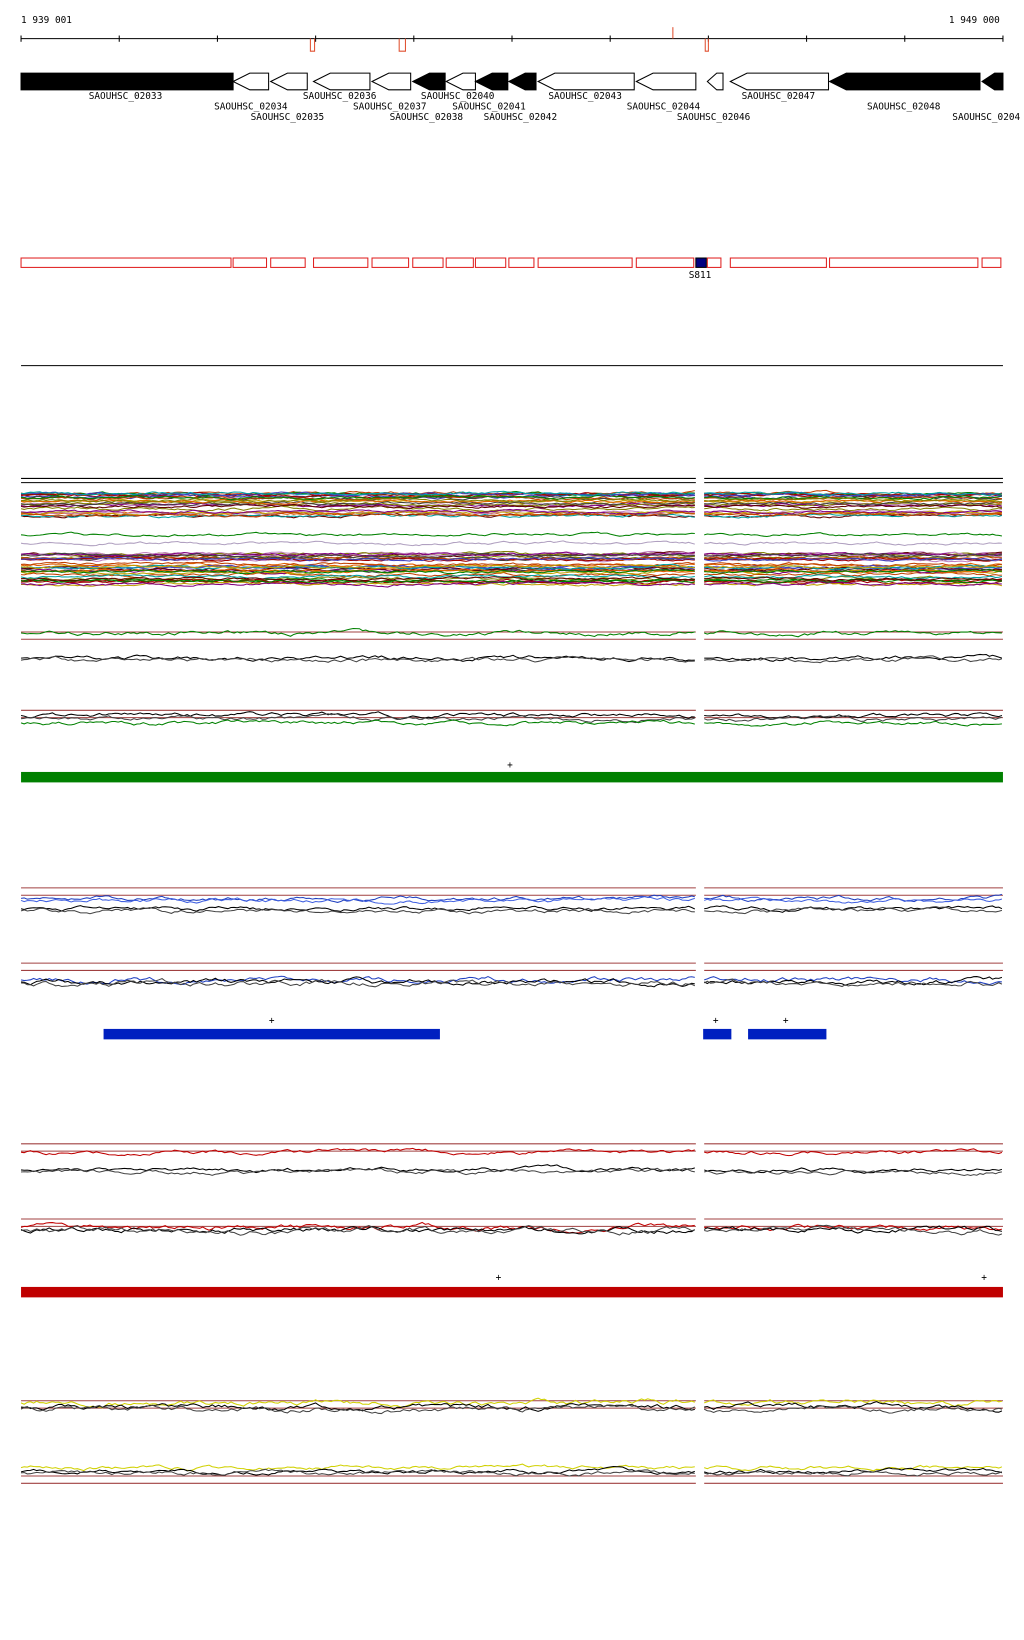 The image size is (1024, 1640). Describe the element at coordinates (986, 117) in the screenshot. I see `gene-label: SAOUHSC_0204` at that location.